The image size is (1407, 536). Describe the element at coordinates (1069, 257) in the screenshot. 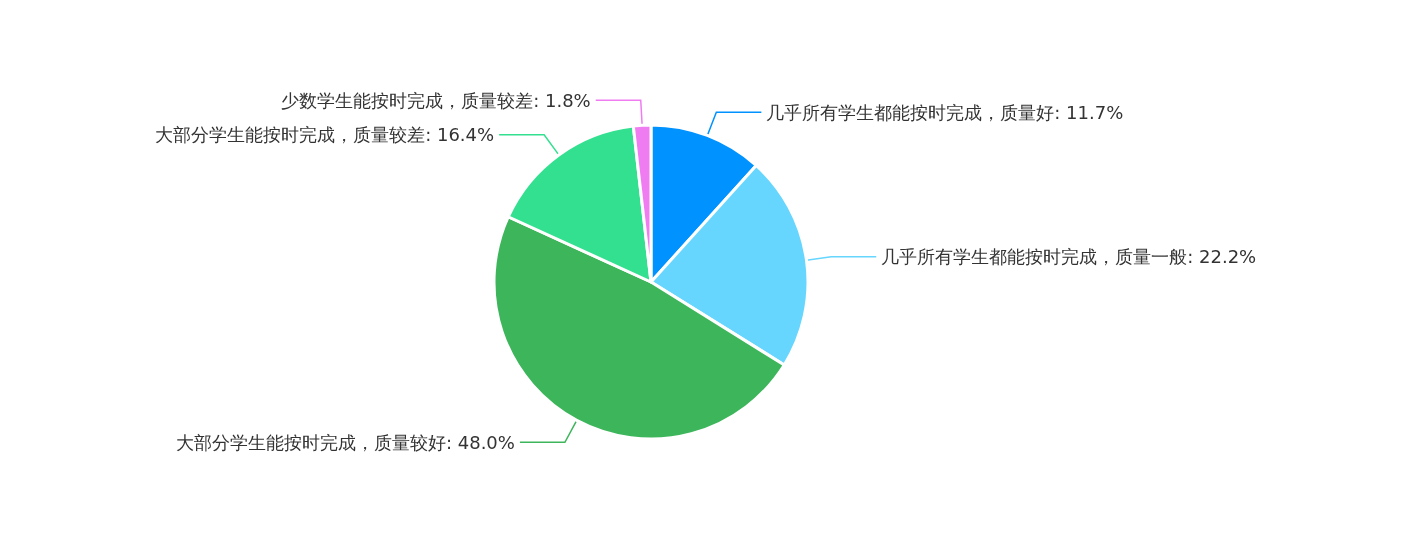

I see `slice-label: 几乎所有学生都能按时完成，质量一般: 22.2%` at that location.